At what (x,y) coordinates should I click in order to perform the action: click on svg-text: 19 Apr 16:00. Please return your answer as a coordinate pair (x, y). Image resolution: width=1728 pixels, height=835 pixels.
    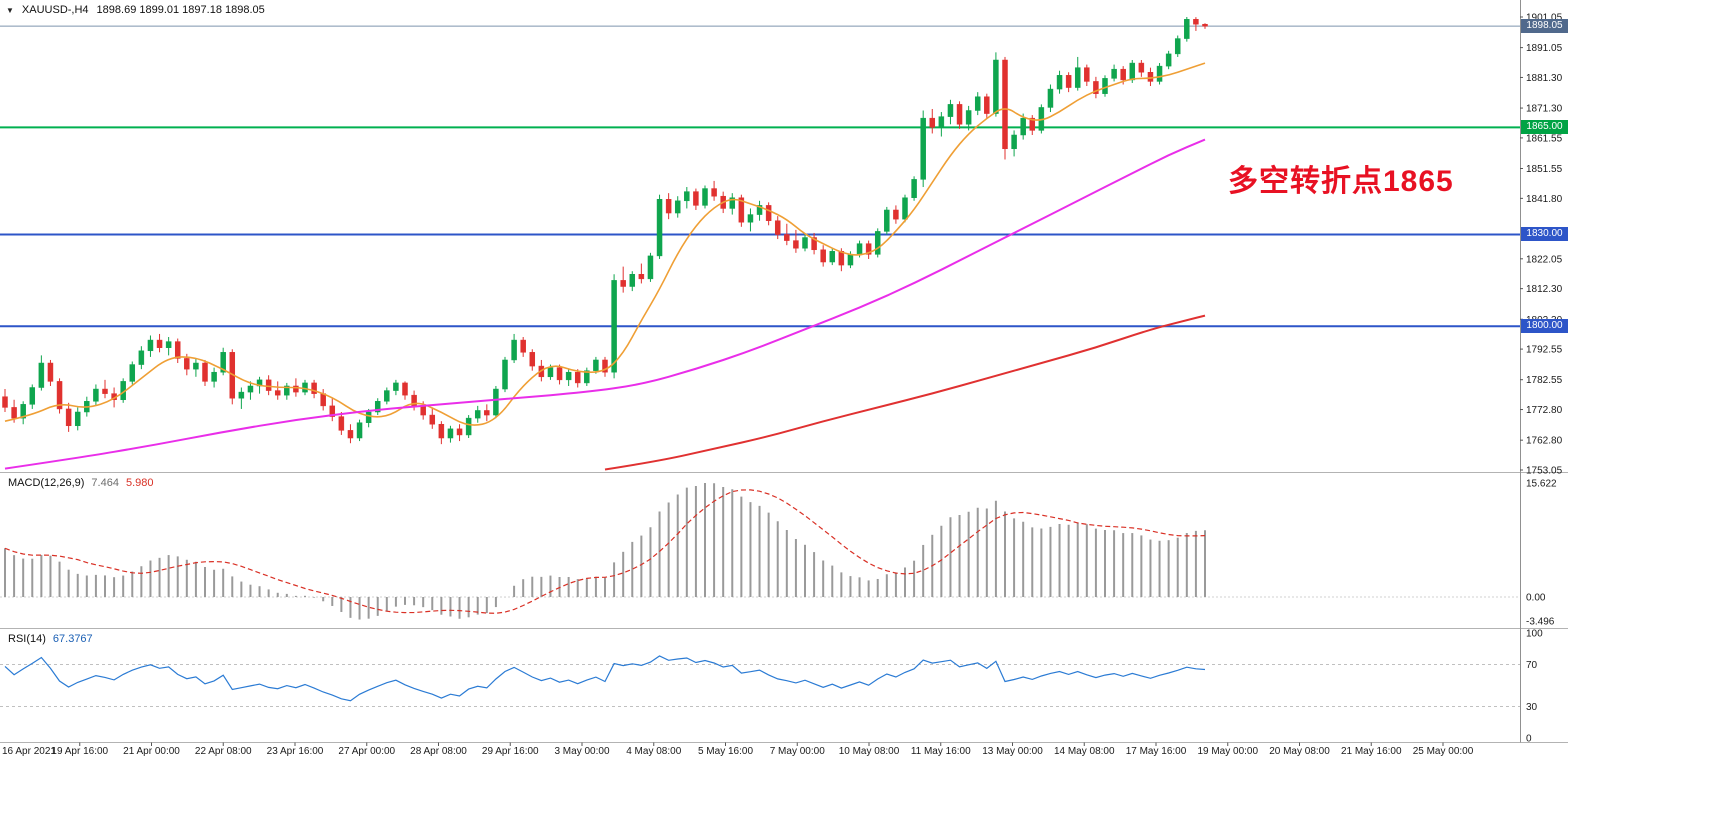
    Looking at the image, I should click on (79, 751).